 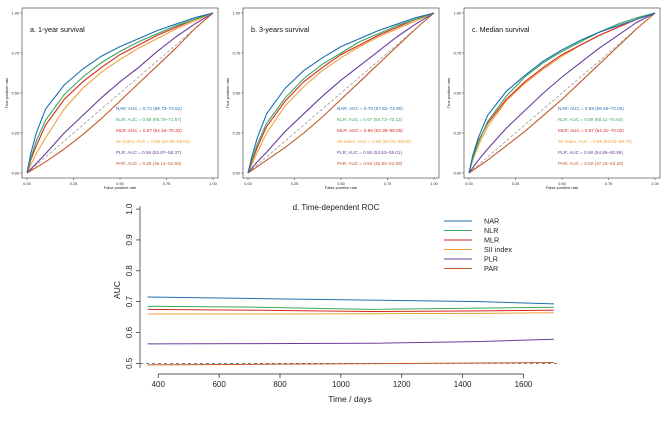 What do you see at coordinates (595, 141) in the screenshot?
I see `auc-legend-sii-index: SII index: AUC = 0.66 (63.02–68.75)` at bounding box center [595, 141].